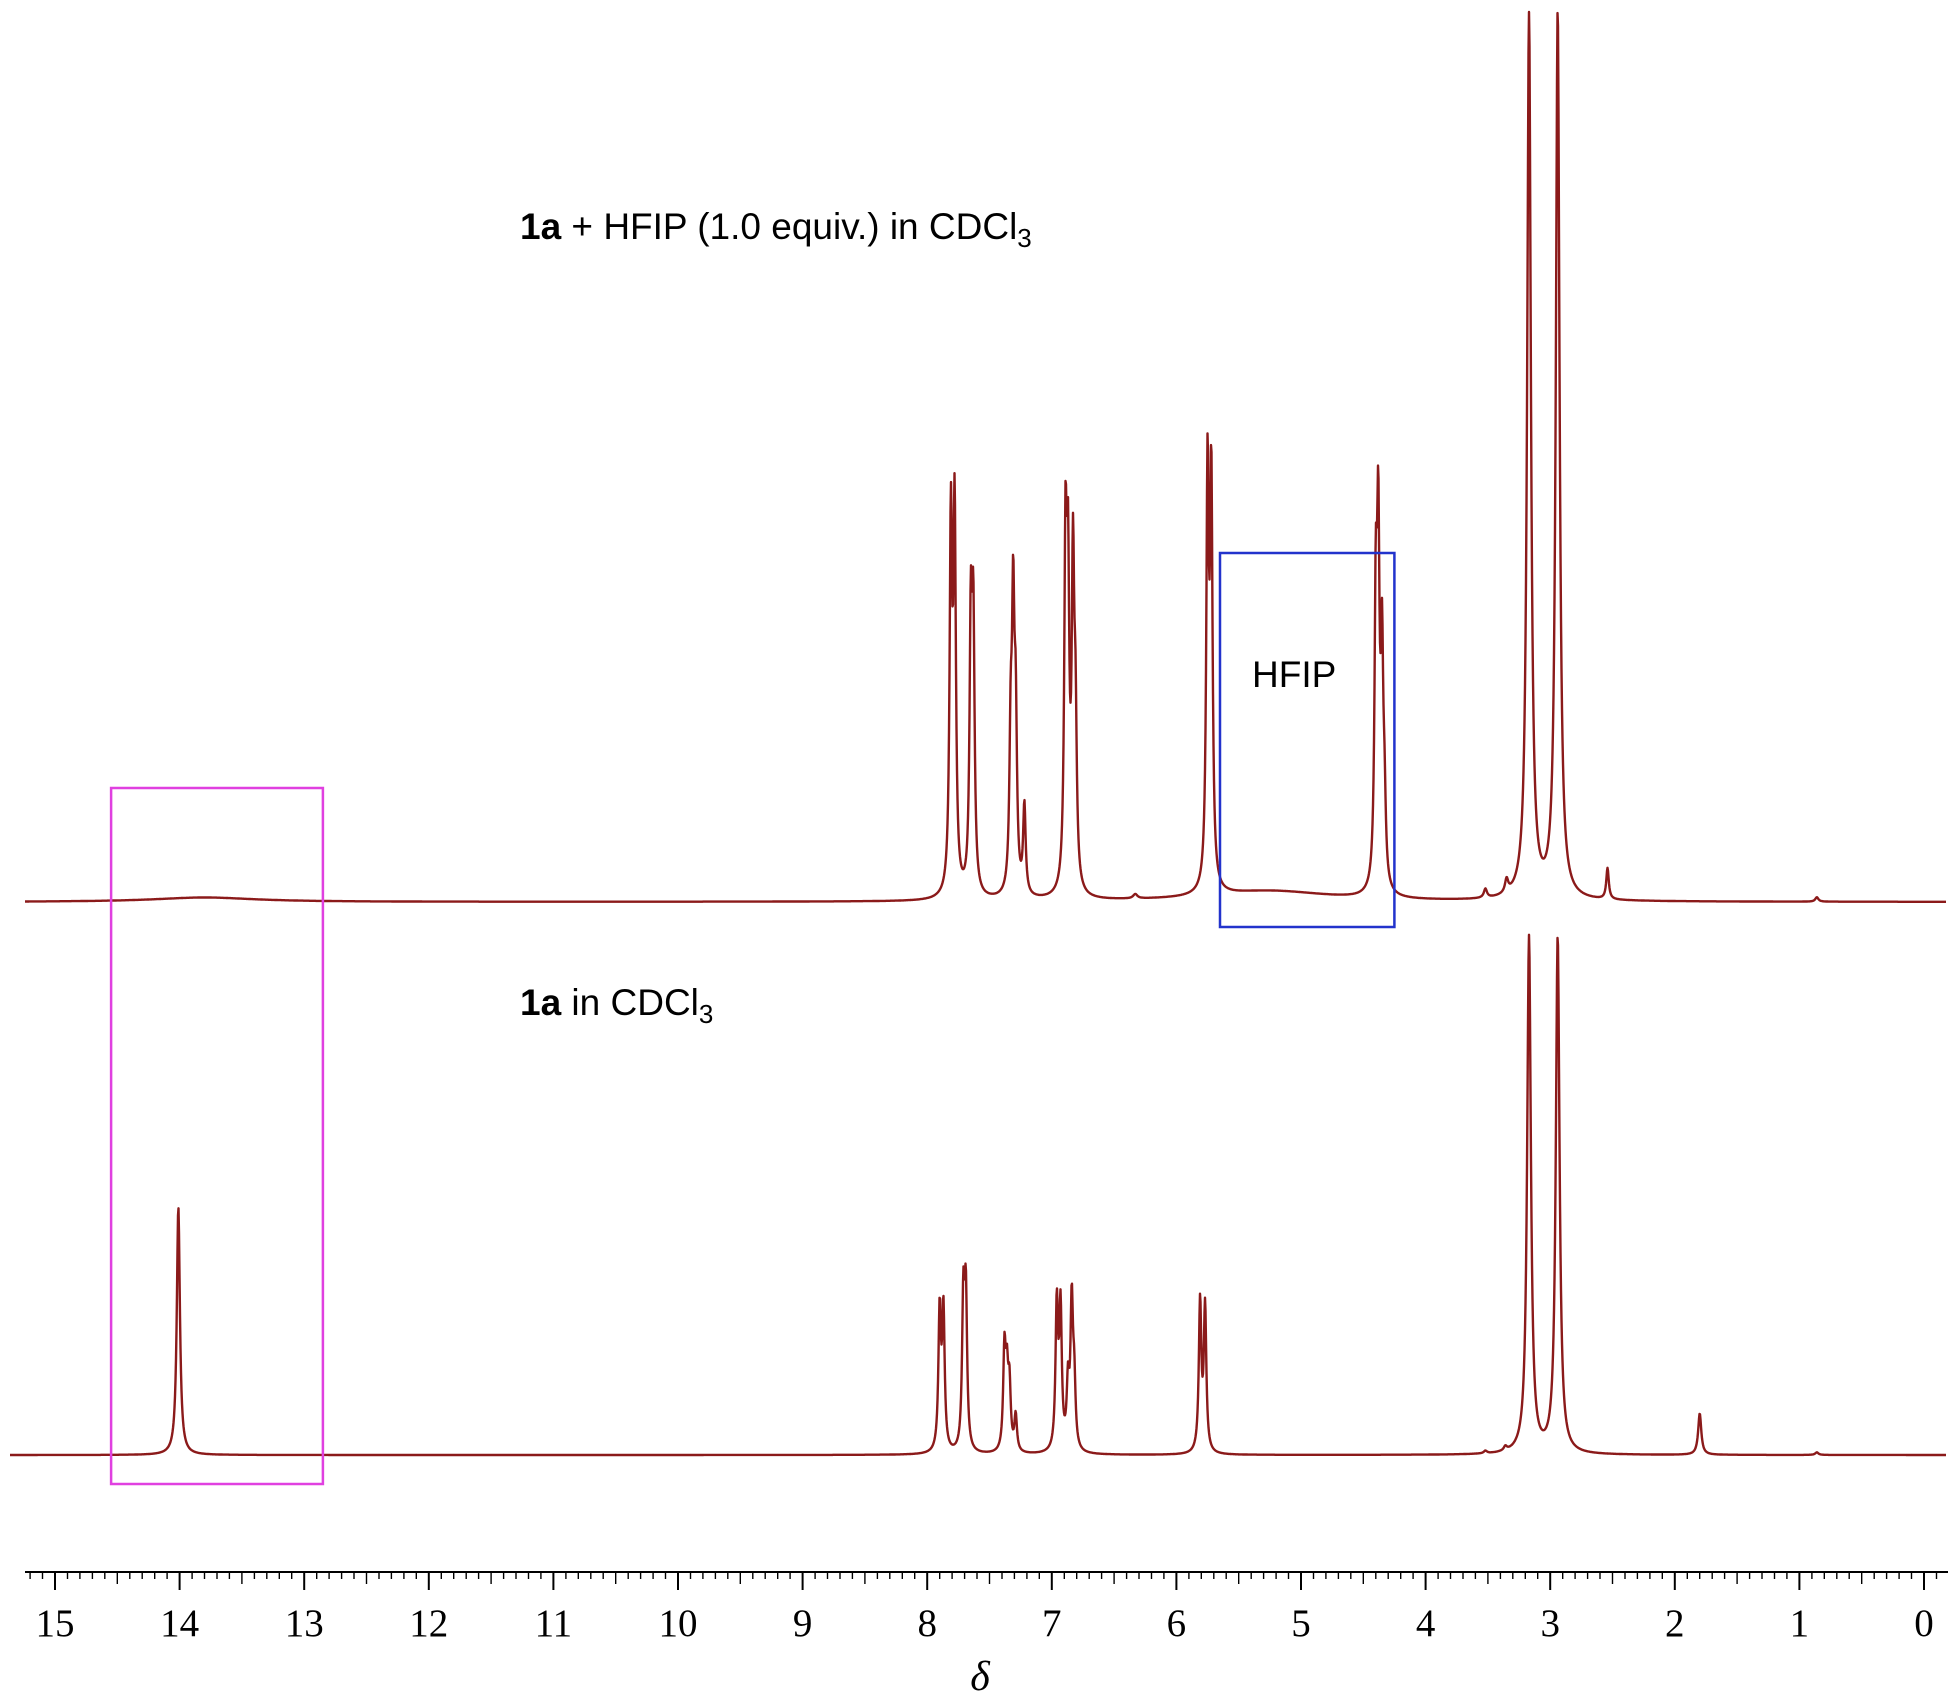  Describe the element at coordinates (55, 1623) in the screenshot. I see `x-tick-label: 15` at that location.